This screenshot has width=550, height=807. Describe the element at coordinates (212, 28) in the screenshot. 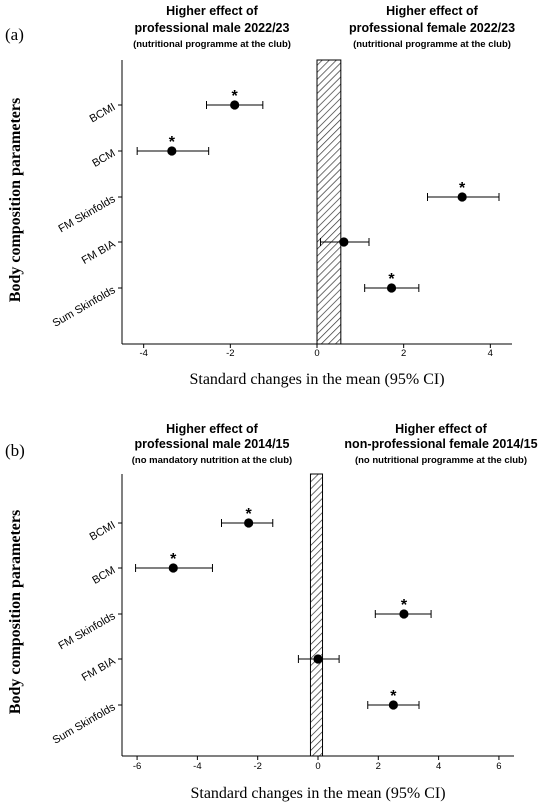

I see `left-header-line2: professional male 2022/23` at that location.